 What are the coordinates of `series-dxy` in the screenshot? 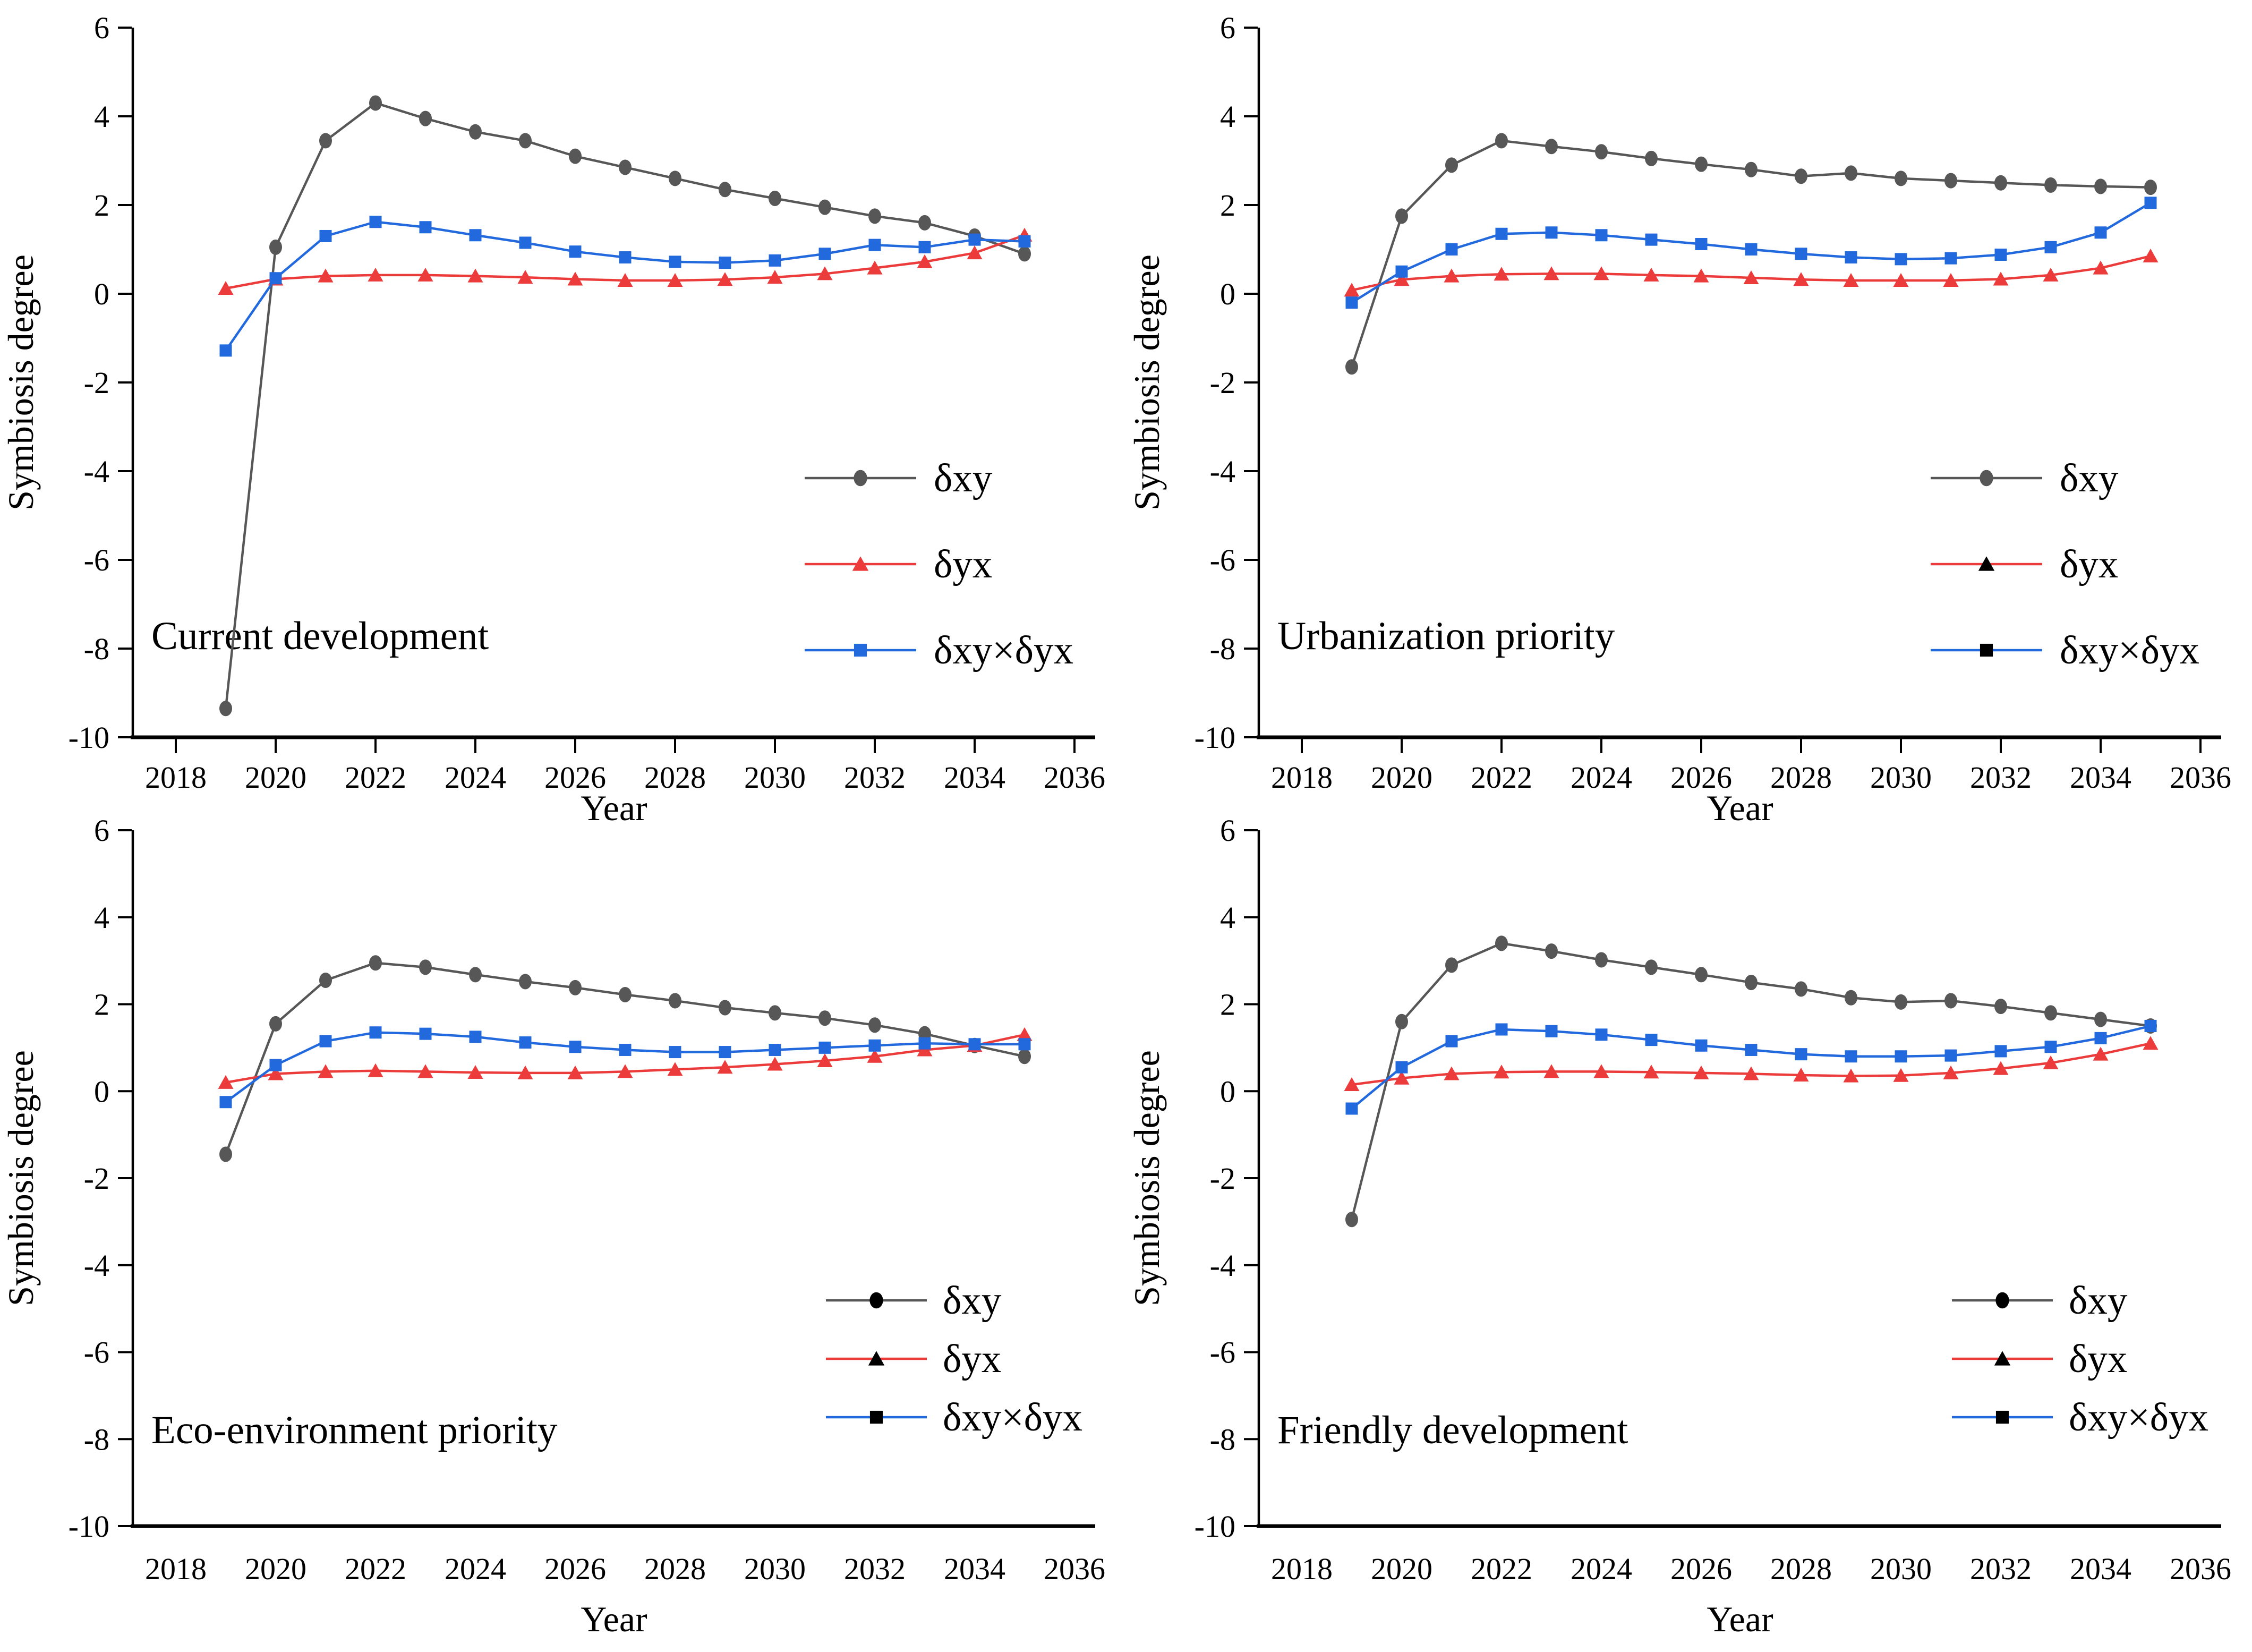 It's located at (625, 1058).